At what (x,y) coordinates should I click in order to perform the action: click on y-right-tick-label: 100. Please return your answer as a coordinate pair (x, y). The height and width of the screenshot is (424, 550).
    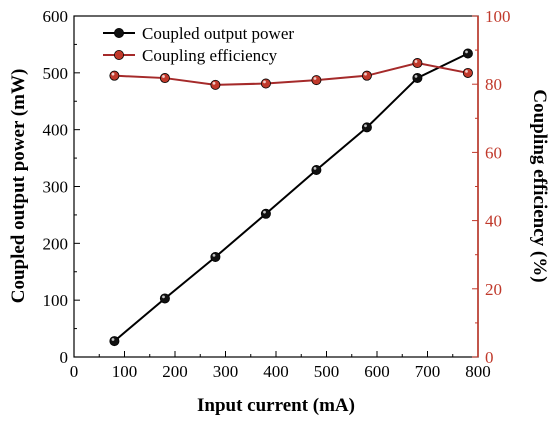
    Looking at the image, I should click on (498, 16).